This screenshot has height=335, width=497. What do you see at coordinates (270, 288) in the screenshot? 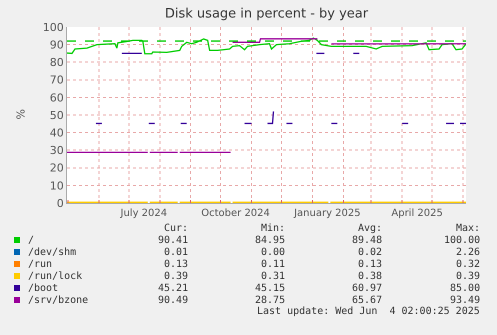
I see `text: 45.15` at bounding box center [270, 288].